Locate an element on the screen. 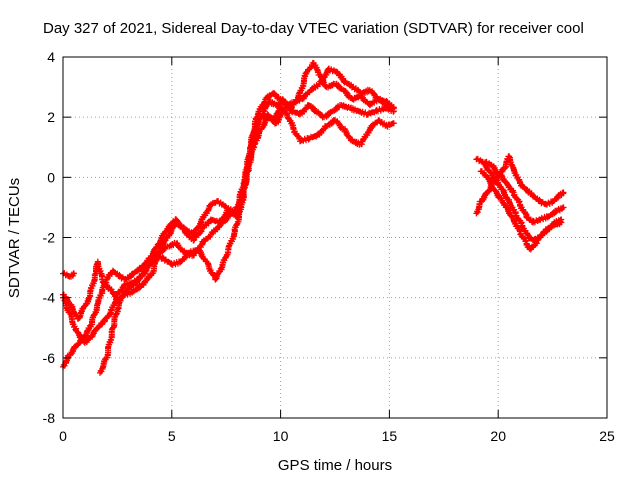 The height and width of the screenshot is (480, 640). x-tick-label: 0 is located at coordinates (63, 436).